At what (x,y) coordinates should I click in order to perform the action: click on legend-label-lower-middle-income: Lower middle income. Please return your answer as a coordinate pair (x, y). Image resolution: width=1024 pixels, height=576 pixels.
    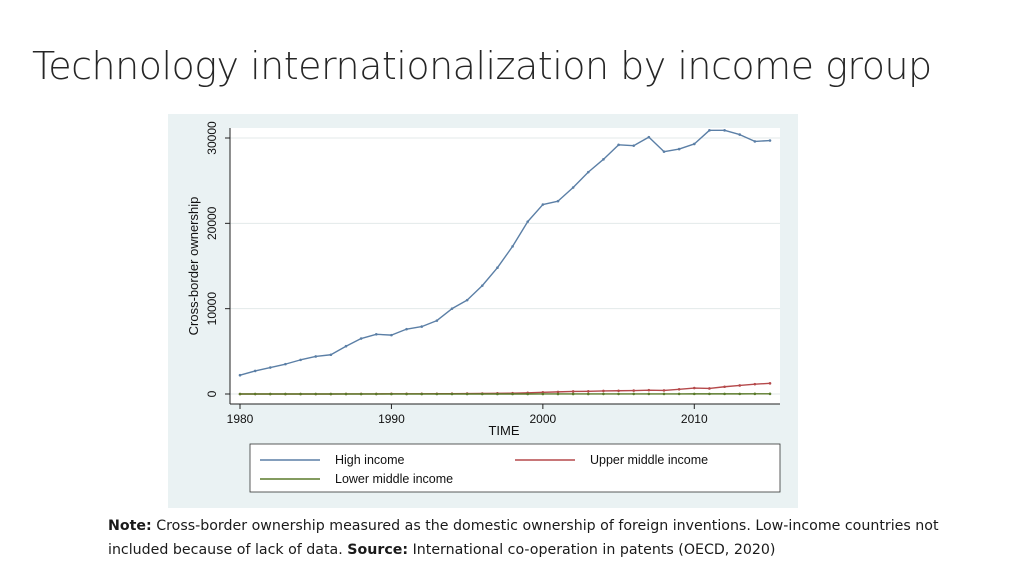
    Looking at the image, I should click on (394, 479).